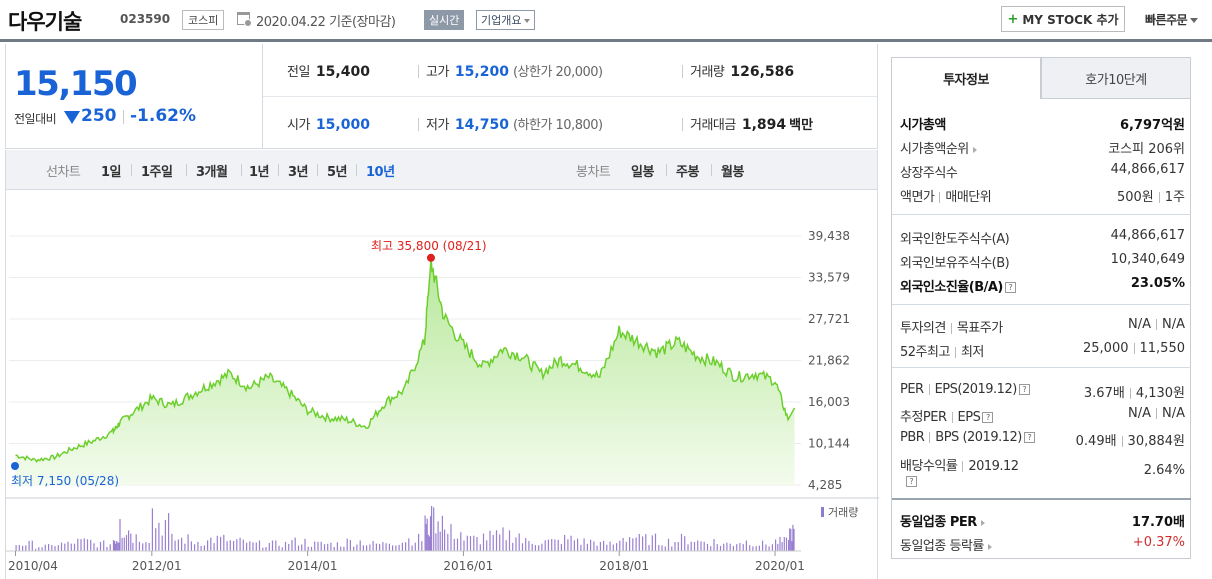 This screenshot has width=1212, height=579. Describe the element at coordinates (982, 522) in the screenshot. I see `chevron-right-icon` at that location.